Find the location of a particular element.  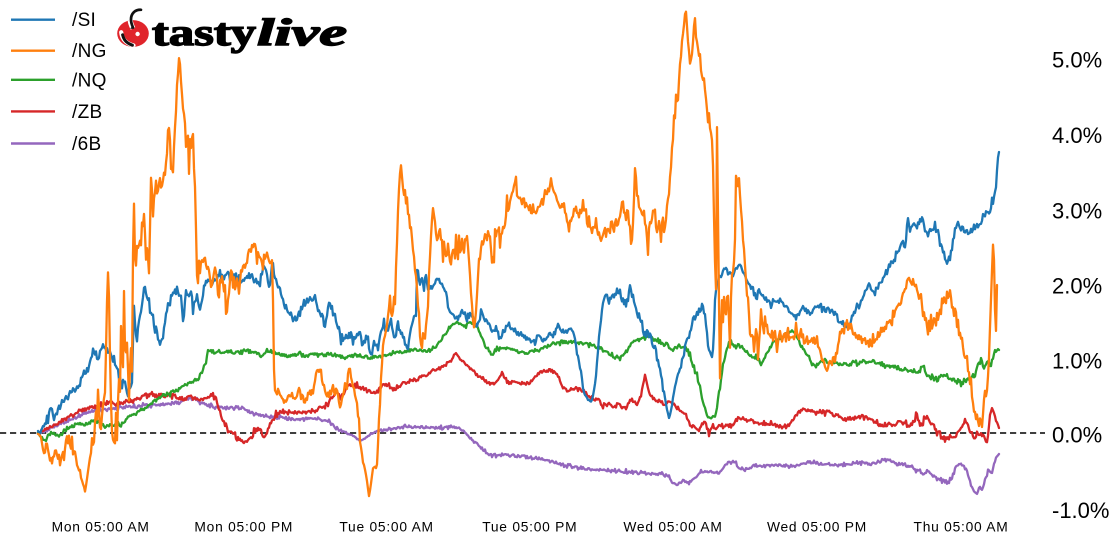

svg-text: tasty is located at coordinates (204, 33).